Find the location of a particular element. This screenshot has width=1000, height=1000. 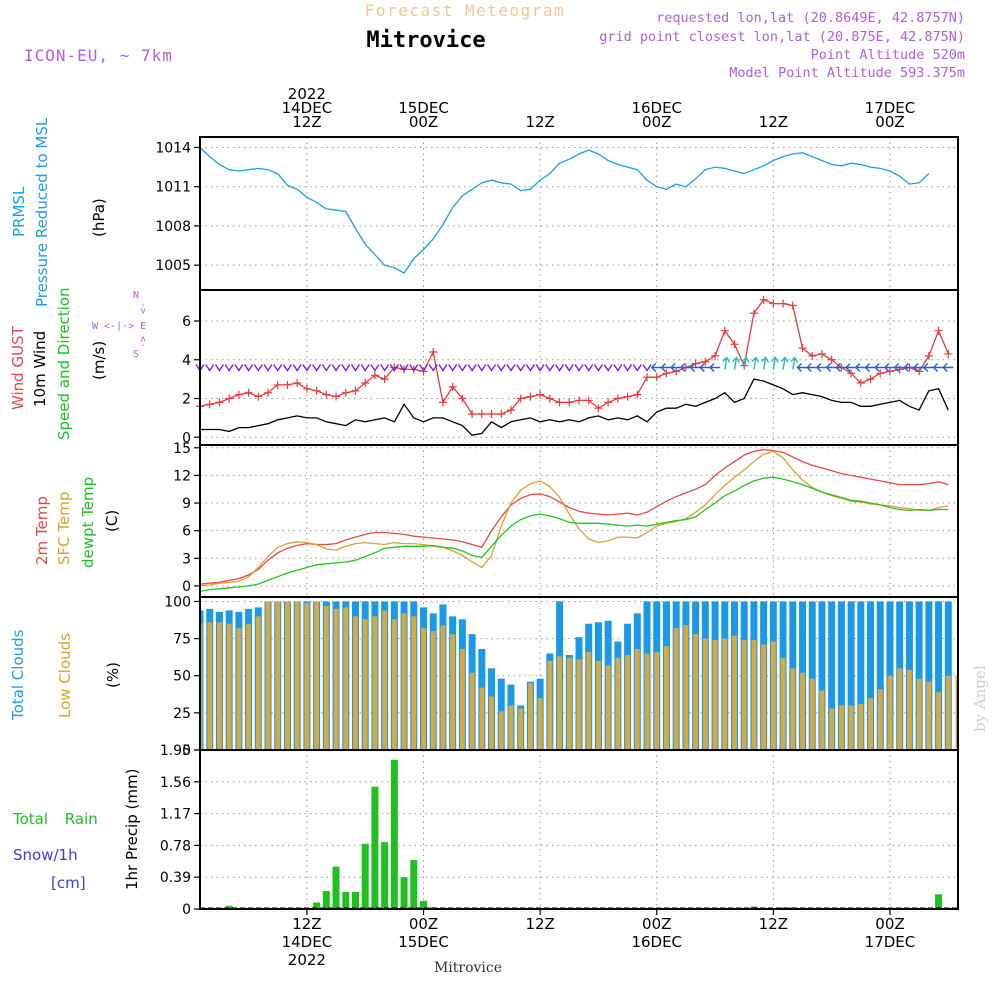

top-time-label: 12Z is located at coordinates (773, 122).